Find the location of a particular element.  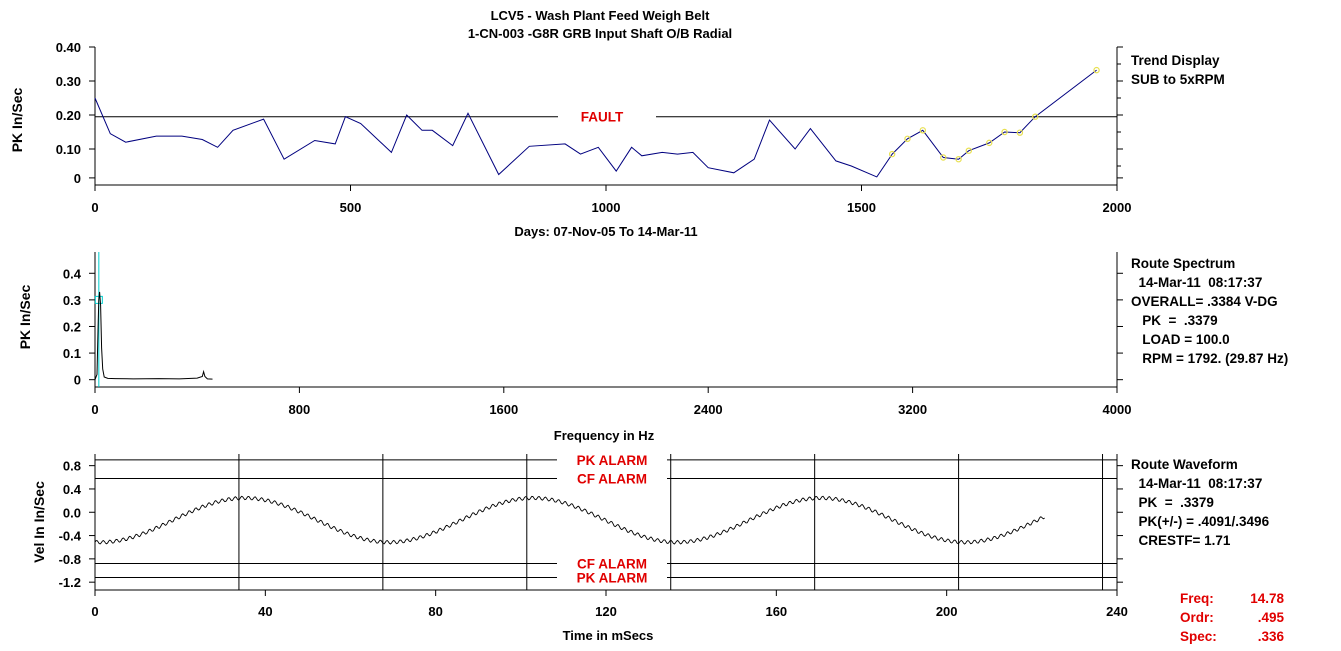

trend-series-line is located at coordinates (595, 123).